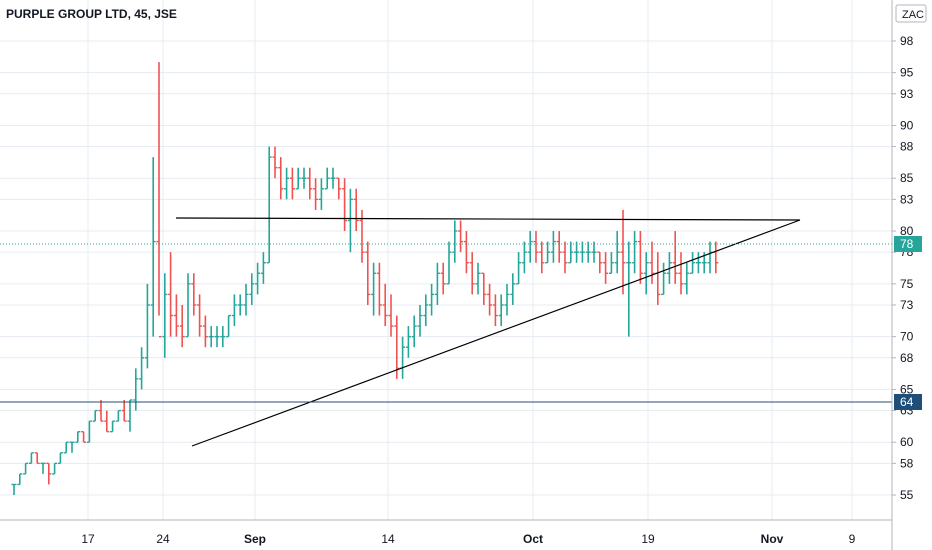  Describe the element at coordinates (852, 539) in the screenshot. I see `x-tick-label: 9` at that location.